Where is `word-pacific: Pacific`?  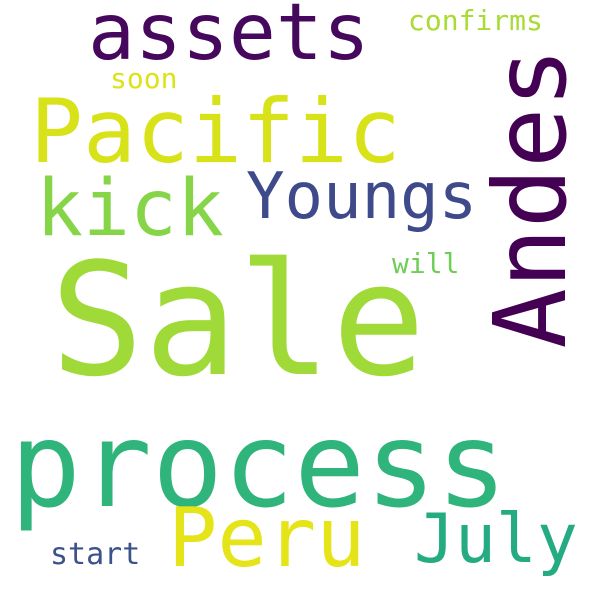
word-pacific: Pacific is located at coordinates (215, 131).